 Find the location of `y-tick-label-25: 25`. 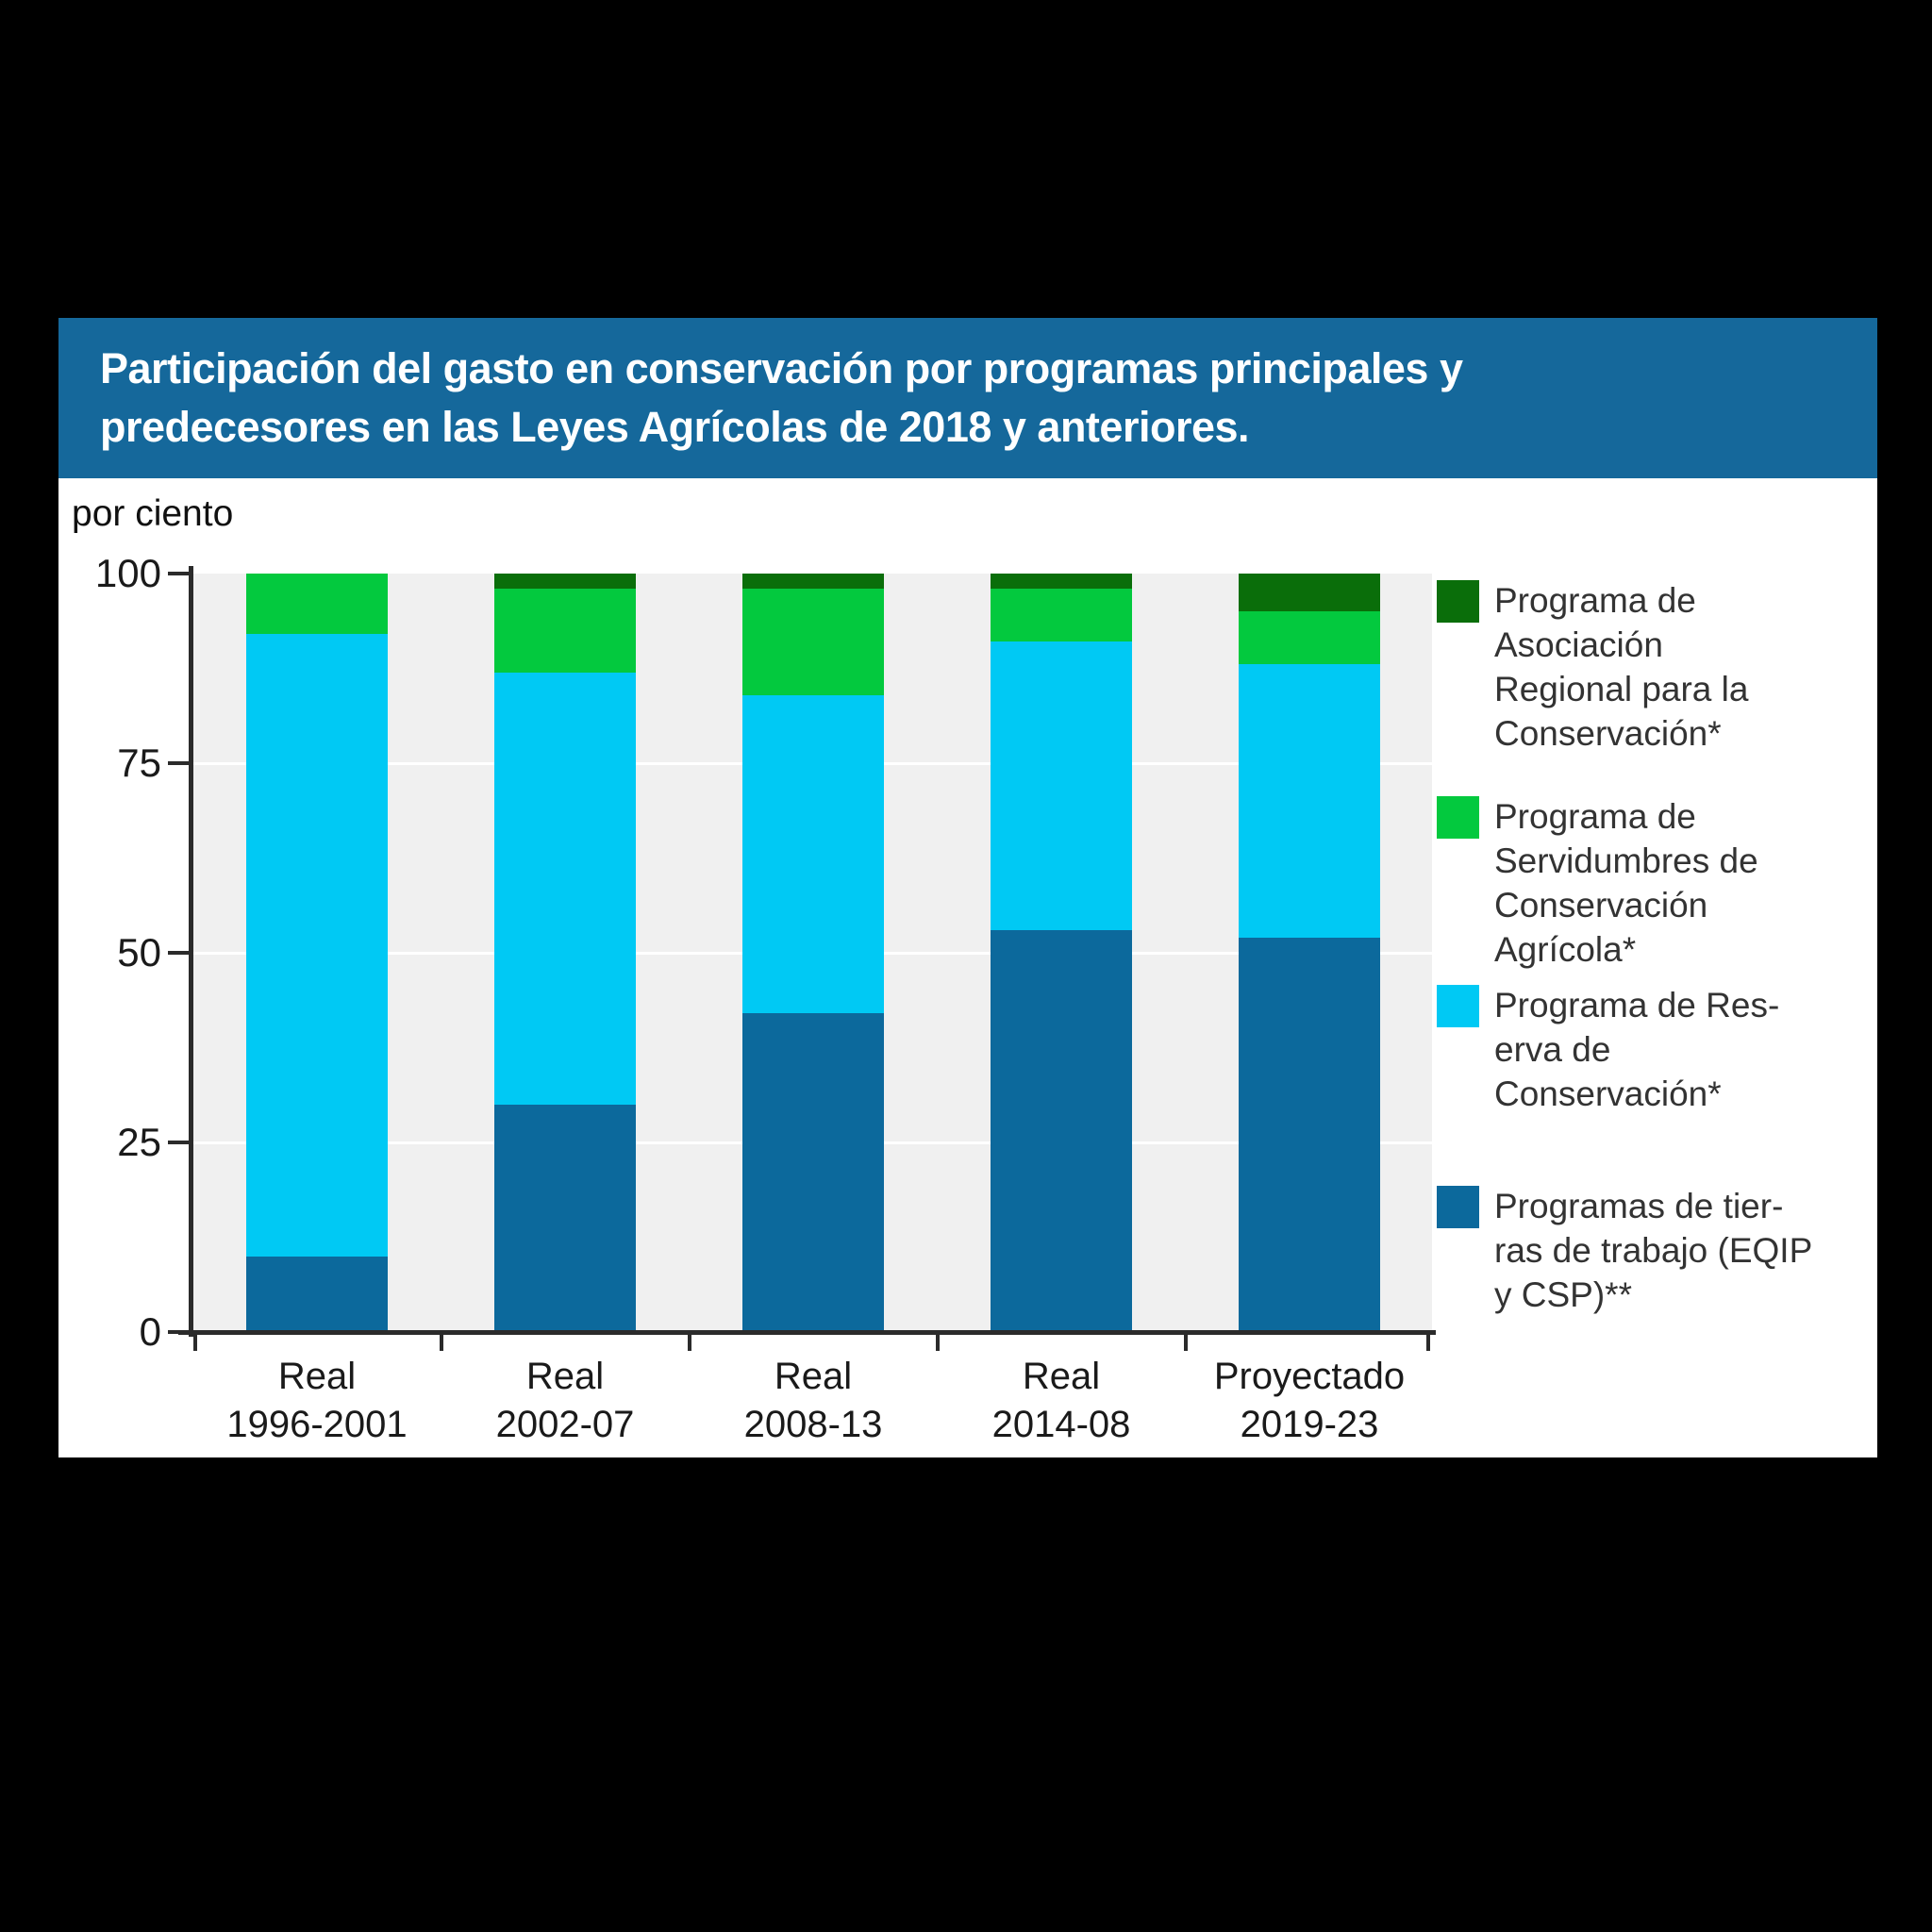

y-tick-label-25: 25 is located at coordinates (139, 1142).